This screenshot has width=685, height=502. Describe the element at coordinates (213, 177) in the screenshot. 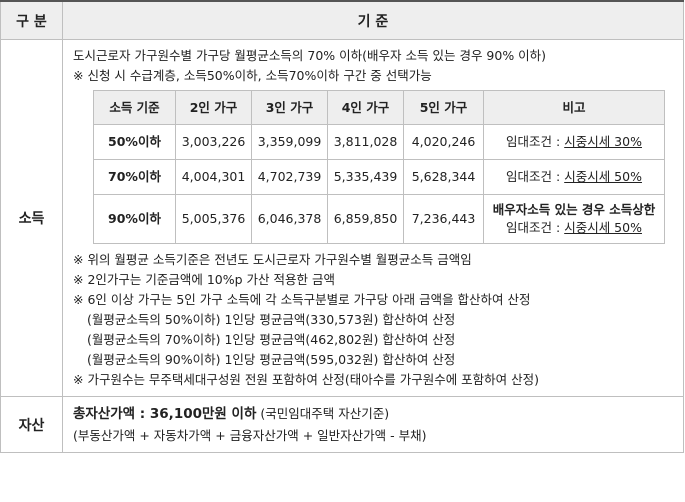

I see `row-value-2: 4,004,301` at that location.